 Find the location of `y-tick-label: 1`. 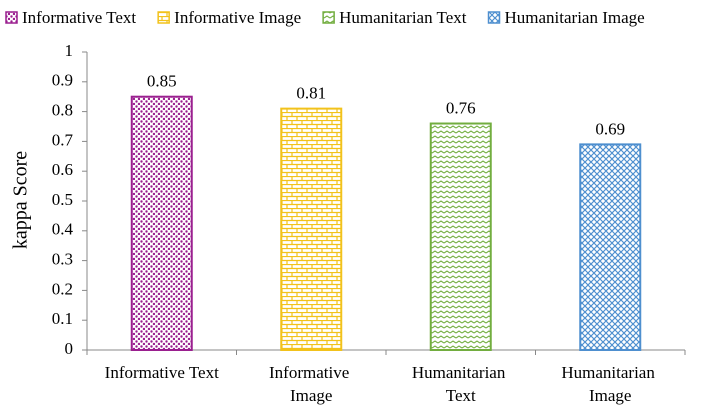

y-tick-label: 1 is located at coordinates (69, 50).